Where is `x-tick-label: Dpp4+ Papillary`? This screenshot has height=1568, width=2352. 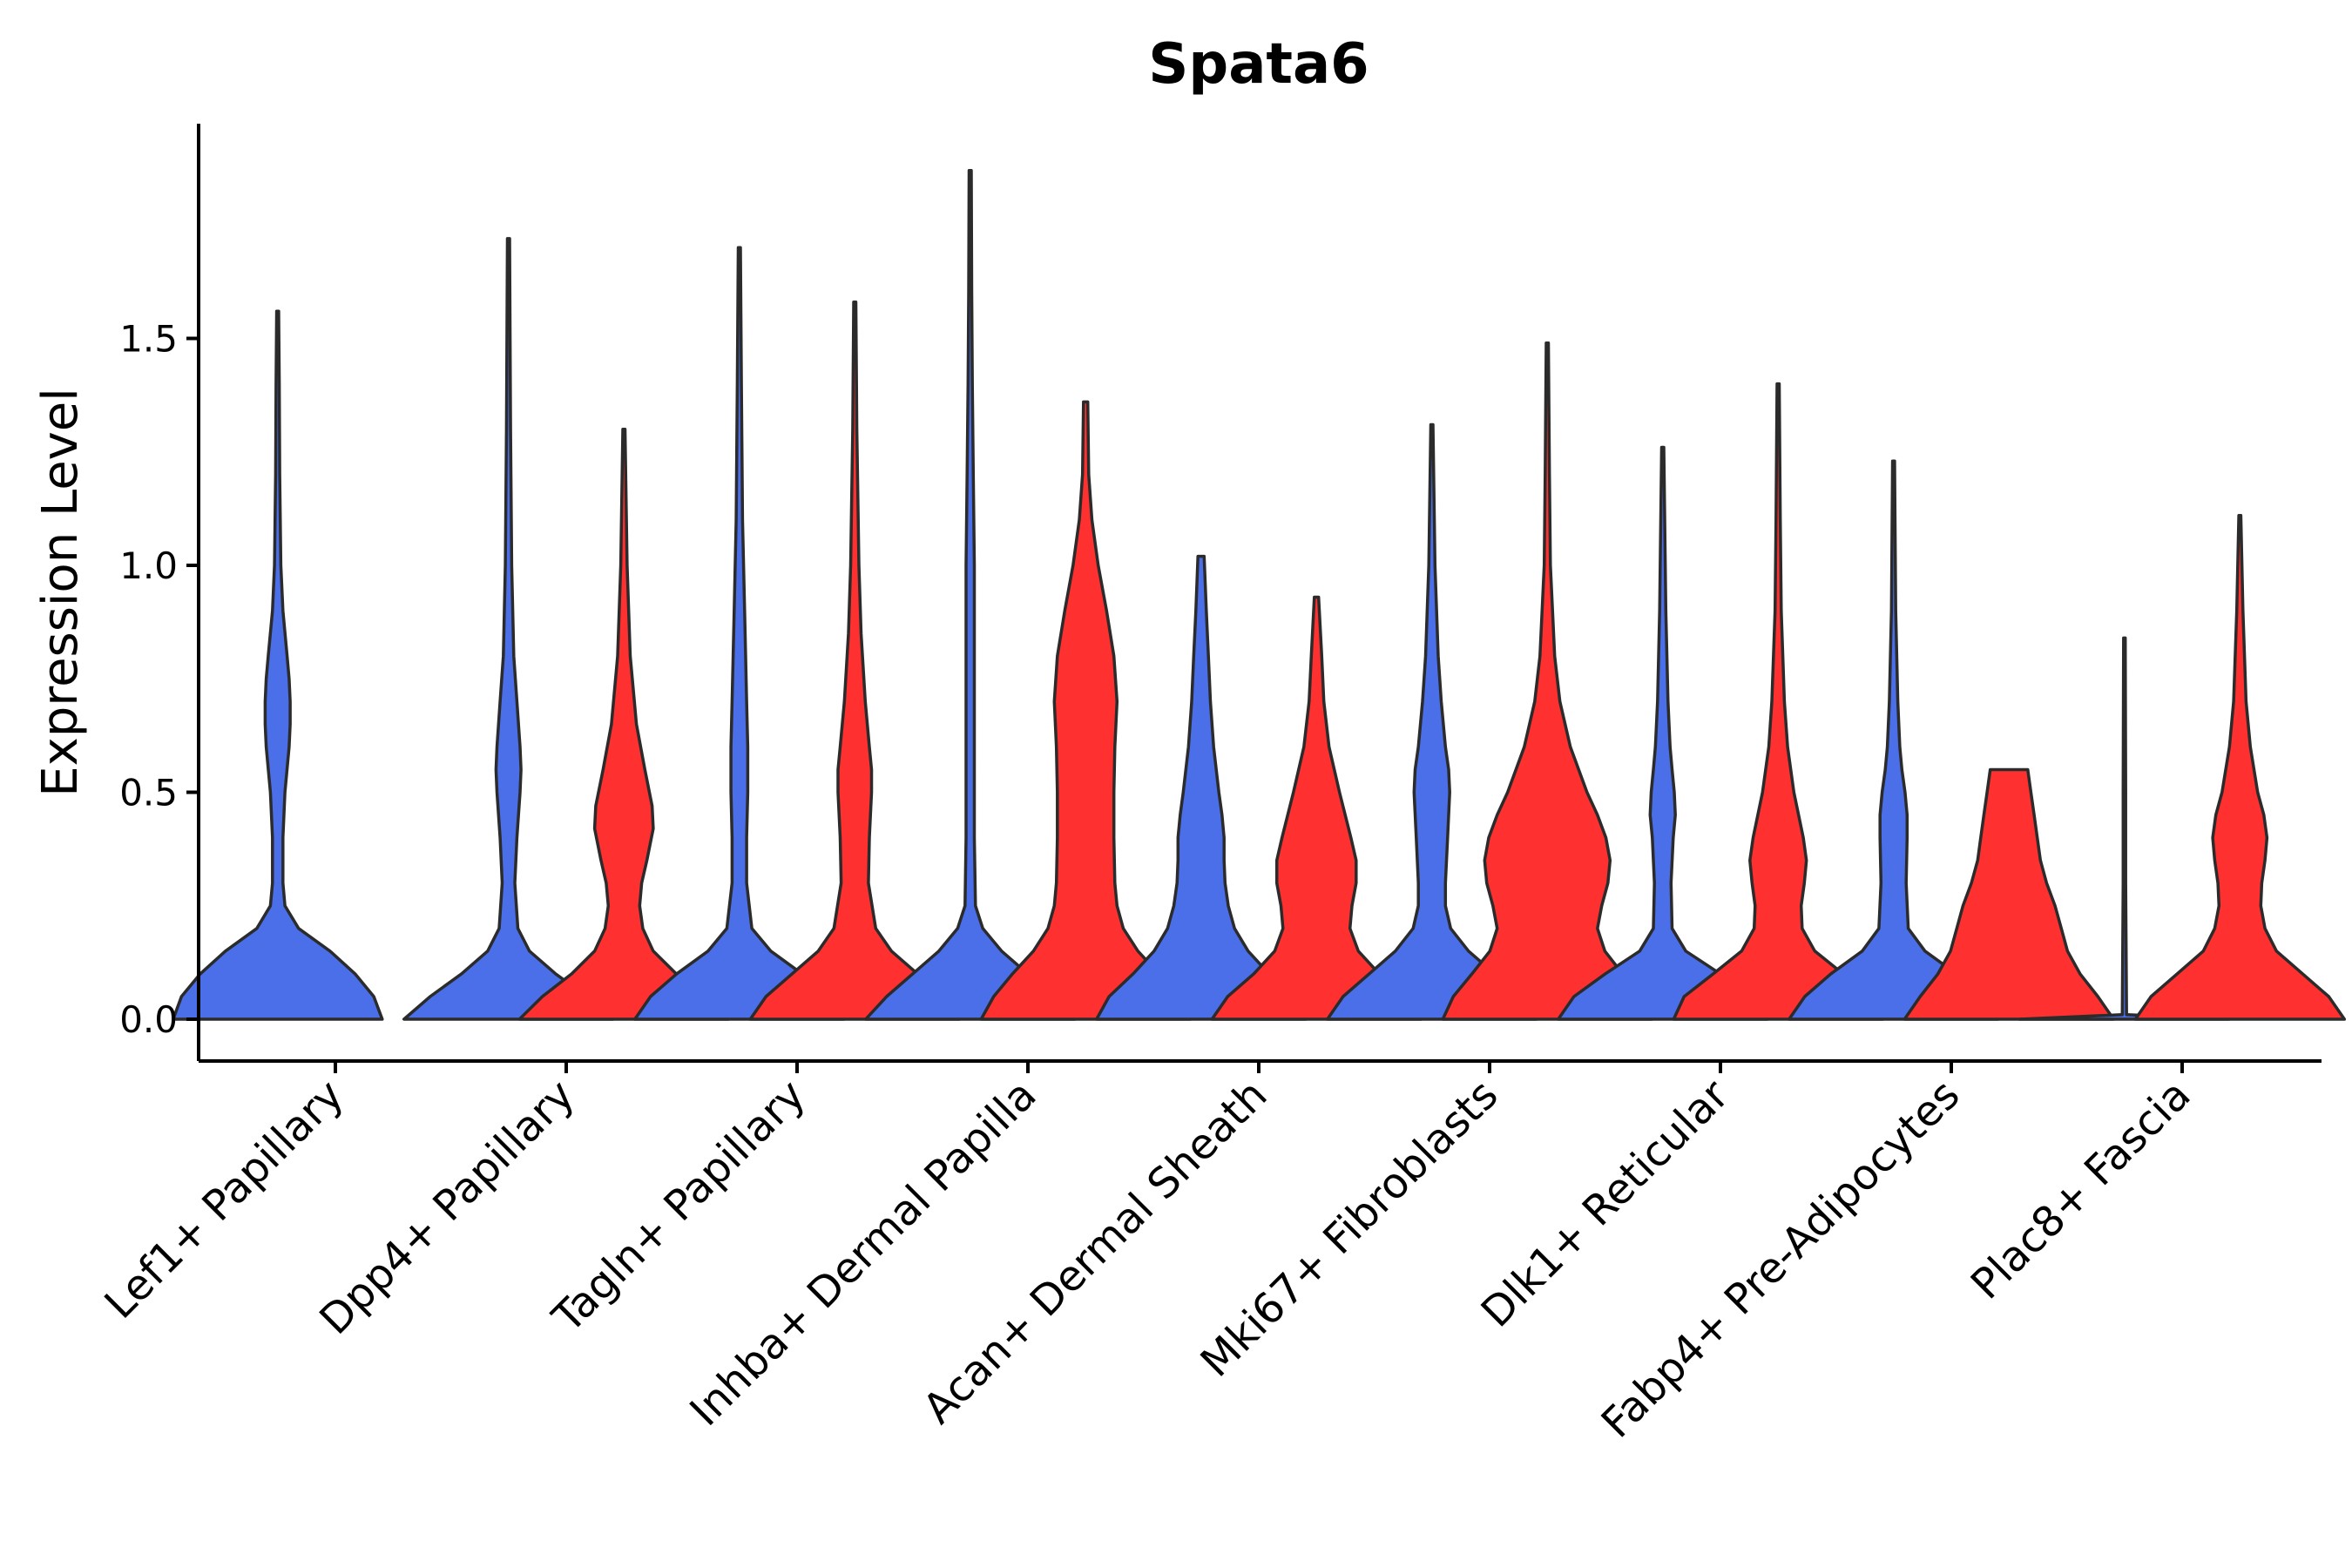
x-tick-label: Dpp4+ Papillary is located at coordinates (447, 1207).